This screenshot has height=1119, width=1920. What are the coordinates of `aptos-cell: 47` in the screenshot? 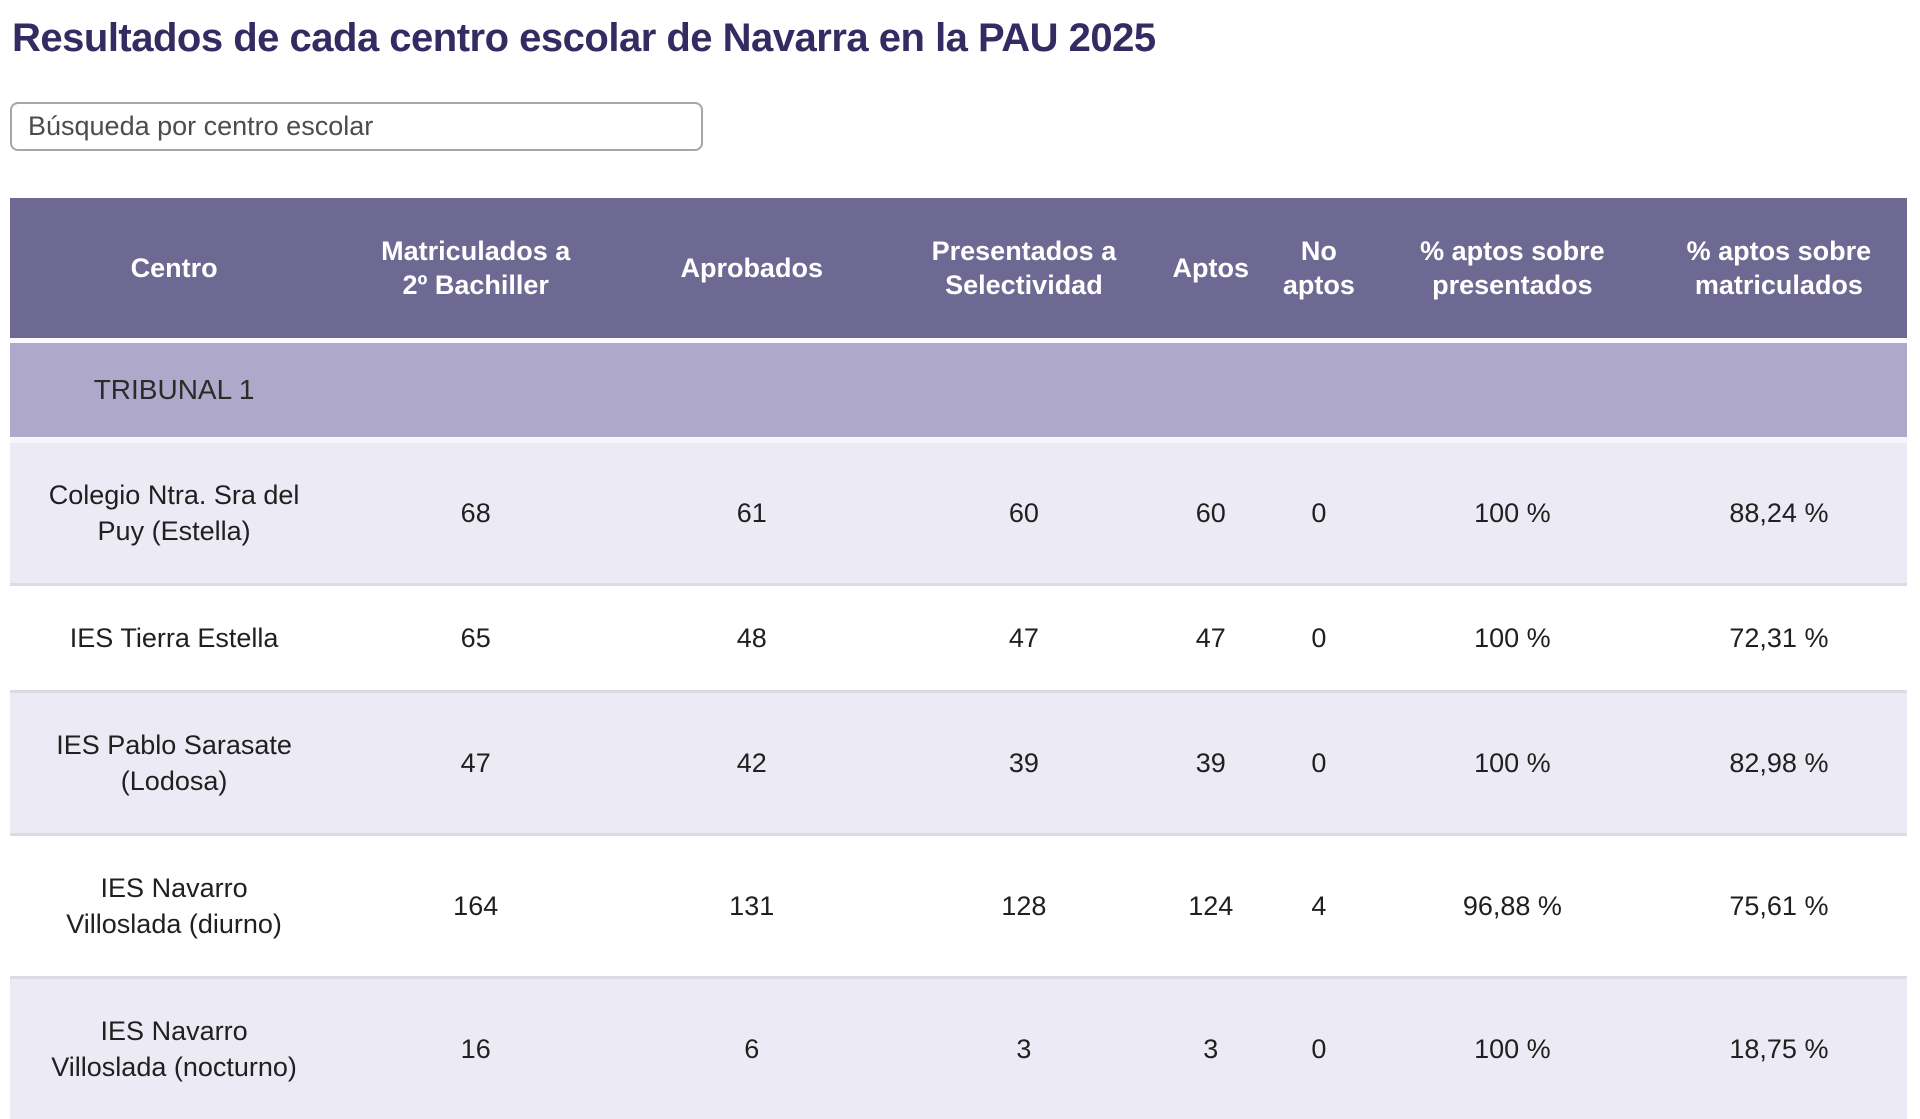 It's located at (1211, 638).